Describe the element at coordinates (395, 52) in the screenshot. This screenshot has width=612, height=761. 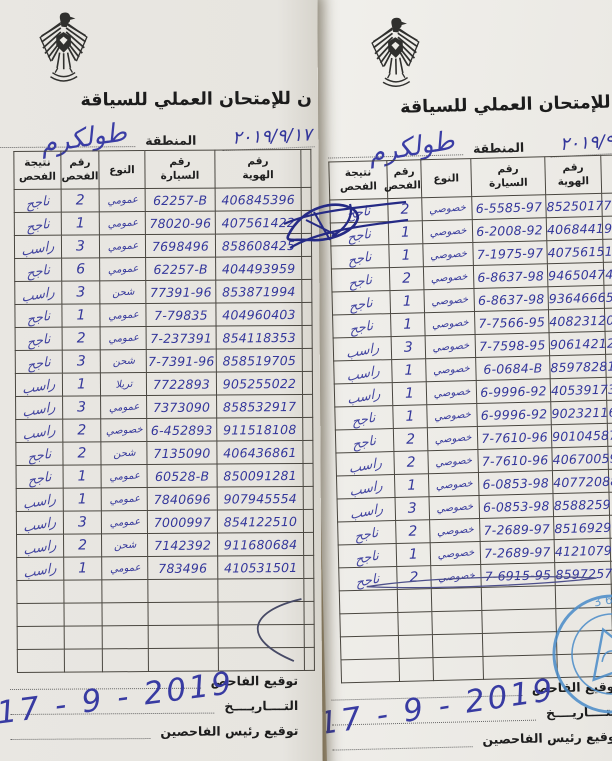
I see `state-eagle-emblem-icon` at that location.